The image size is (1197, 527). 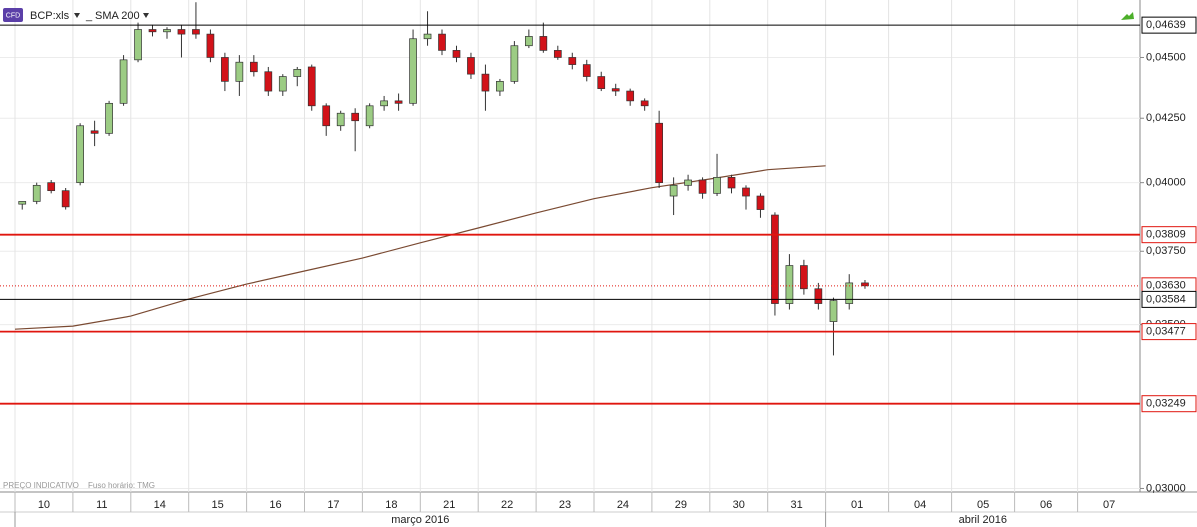 What do you see at coordinates (89, 16) in the screenshot?
I see `indicator-dash: _` at bounding box center [89, 16].